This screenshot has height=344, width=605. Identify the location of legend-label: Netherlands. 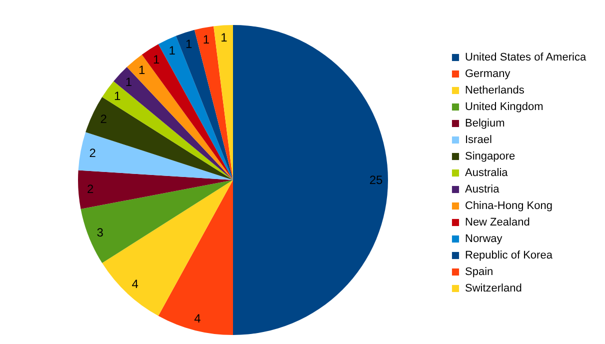
(495, 90).